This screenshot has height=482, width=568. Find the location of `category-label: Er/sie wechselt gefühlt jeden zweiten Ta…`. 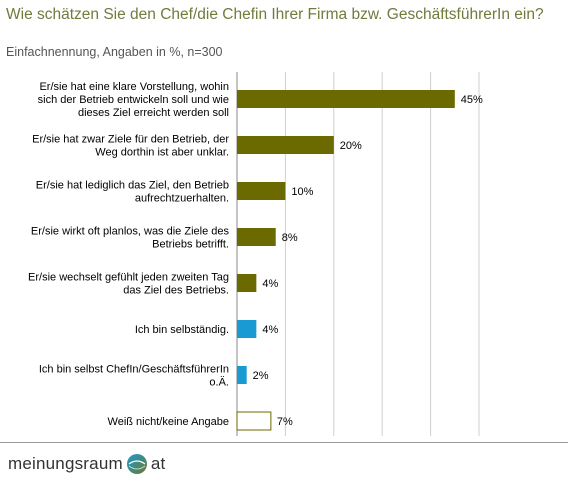

category-label: Er/sie wechselt gefühlt jeden zweiten Ta… is located at coordinates (128, 284).